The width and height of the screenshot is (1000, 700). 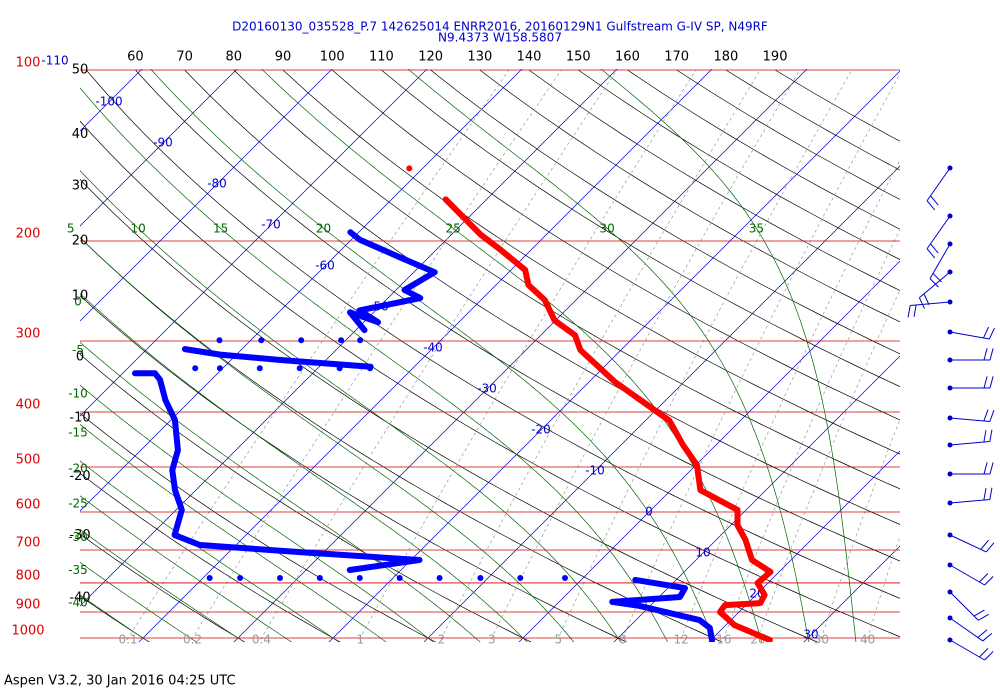 I want to click on pressure-label: 100, so click(x=28, y=63).